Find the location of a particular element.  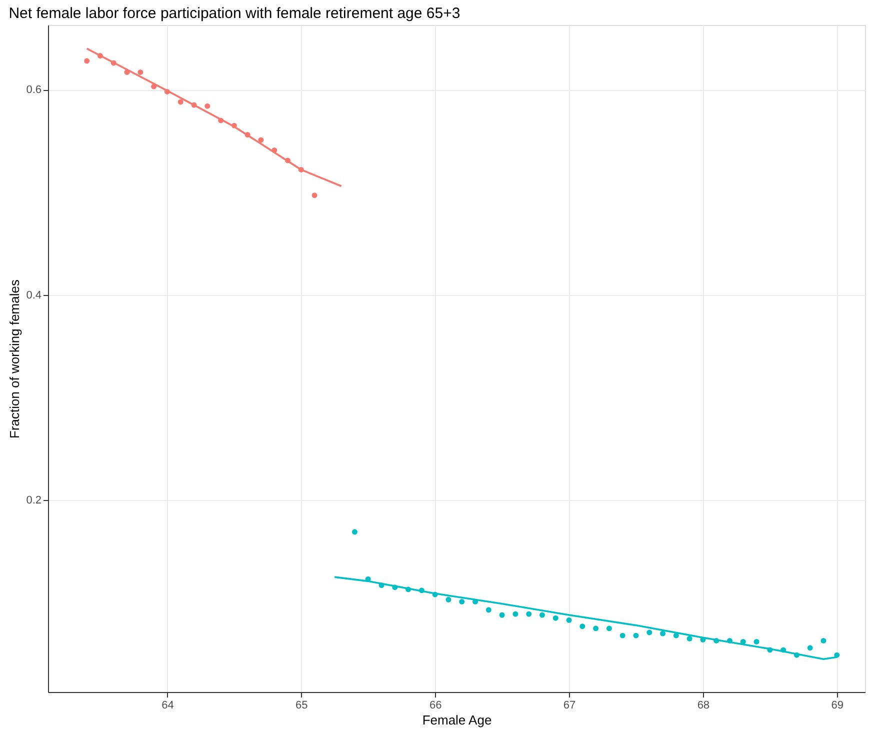

chart-title: Net female labor force participation with female retirement age 65+3 is located at coordinates (234, 13).